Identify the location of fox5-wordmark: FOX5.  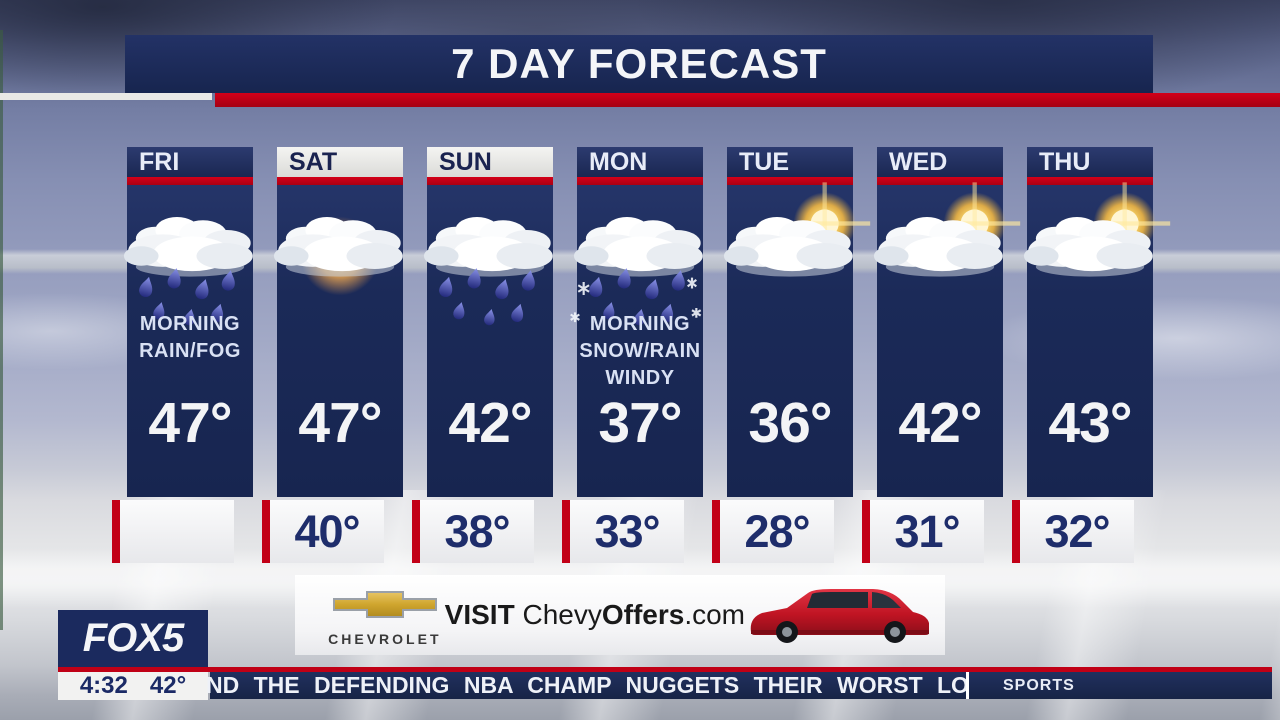
(133, 638).